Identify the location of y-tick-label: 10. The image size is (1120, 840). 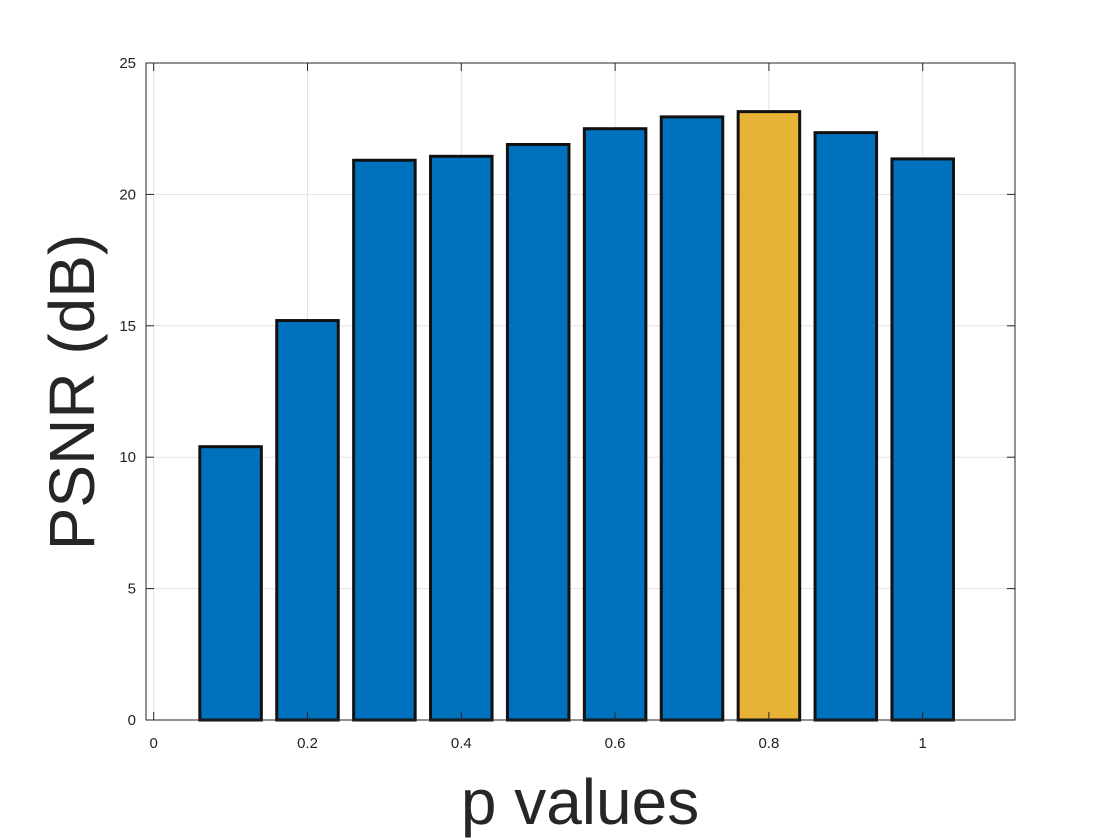
(127, 457).